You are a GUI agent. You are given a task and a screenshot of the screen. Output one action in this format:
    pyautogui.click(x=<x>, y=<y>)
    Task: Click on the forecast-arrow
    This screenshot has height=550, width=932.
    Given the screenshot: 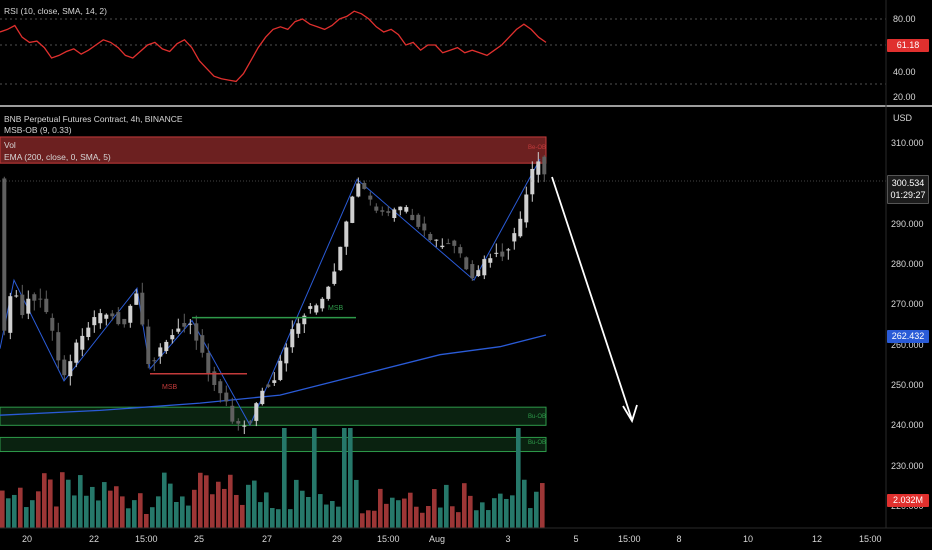 What is the action you would take?
    pyautogui.click(x=594, y=300)
    